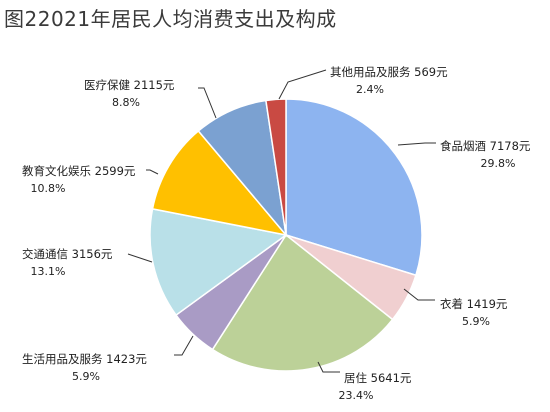 Image resolution: width=550 pixels, height=412 pixels. I want to click on slice-percent-7: 8.8%, so click(126, 102).